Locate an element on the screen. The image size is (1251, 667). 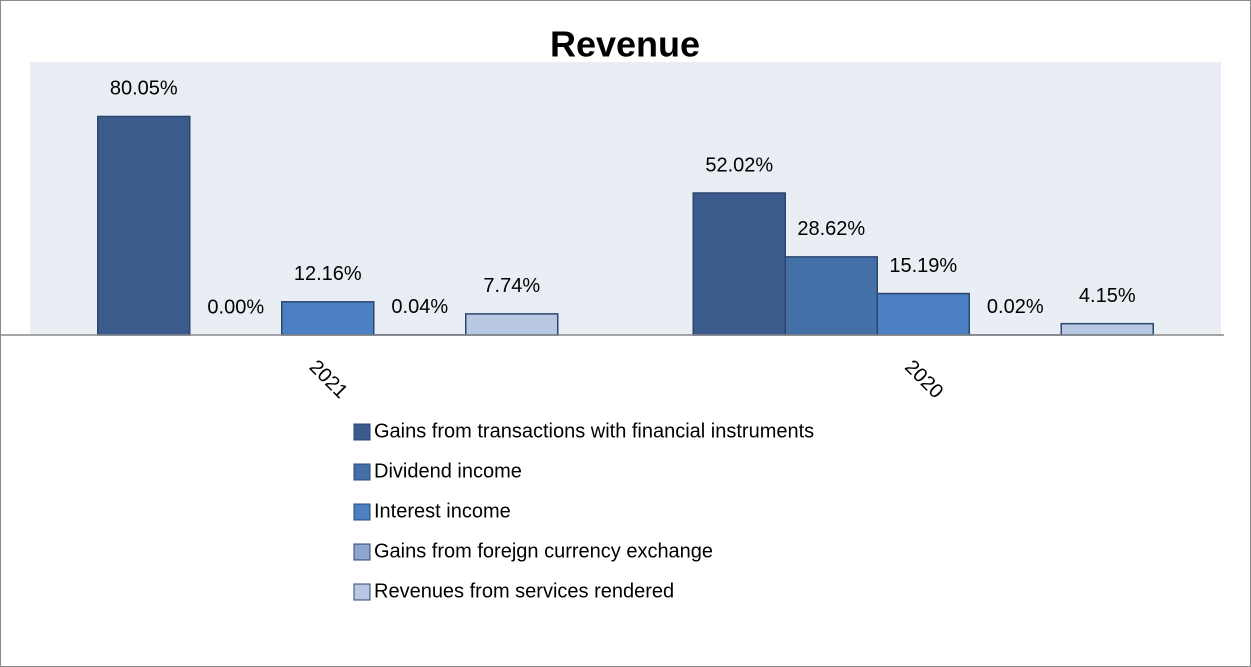
legend-label: Interest income is located at coordinates (442, 511).